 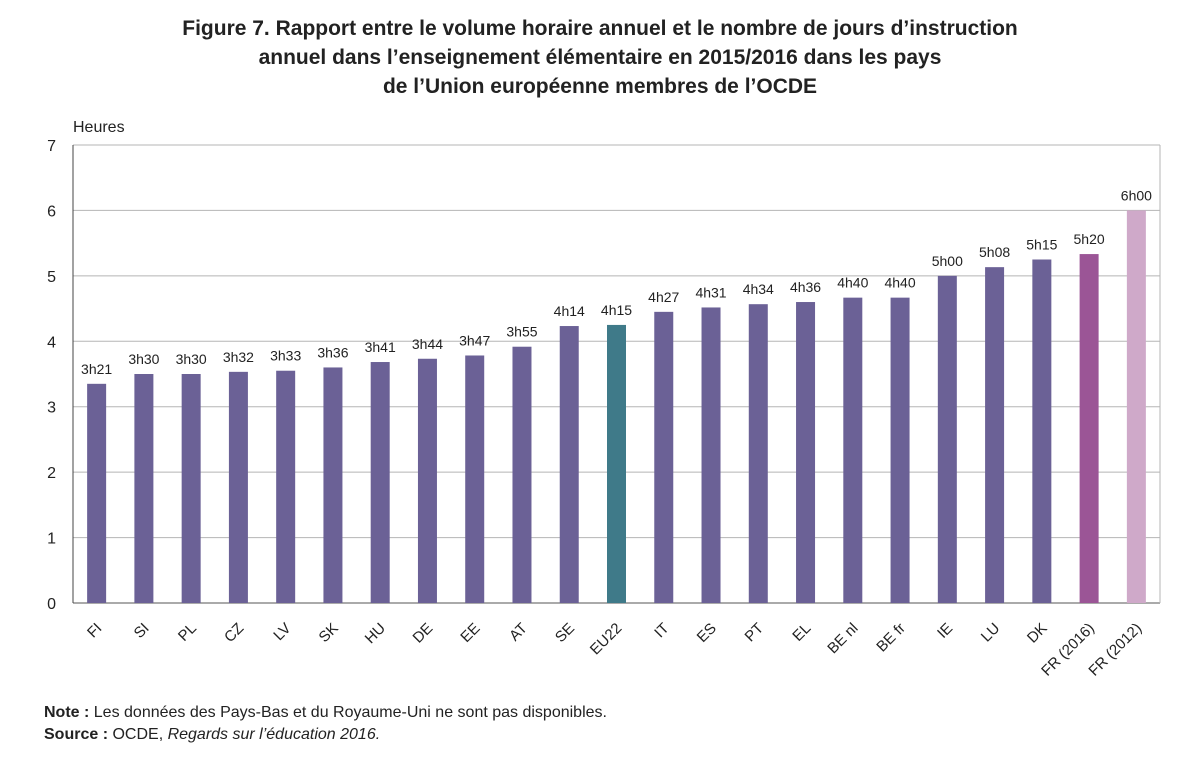 I want to click on data-label: 3h36, so click(x=332, y=352).